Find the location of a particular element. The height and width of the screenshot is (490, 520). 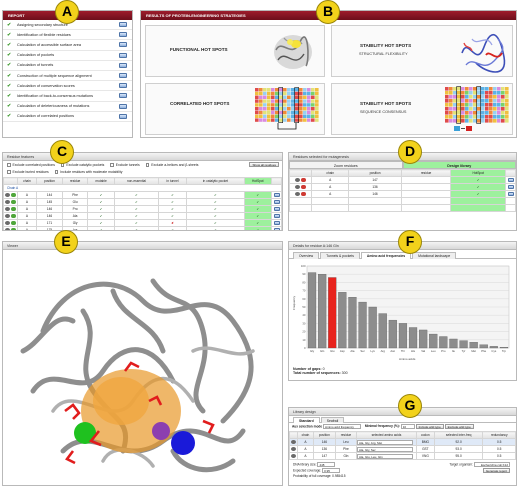

table-row: A 171 Gly ✔ ✔ ✘ ✔ ✔ is located at coordinates (143, 223).